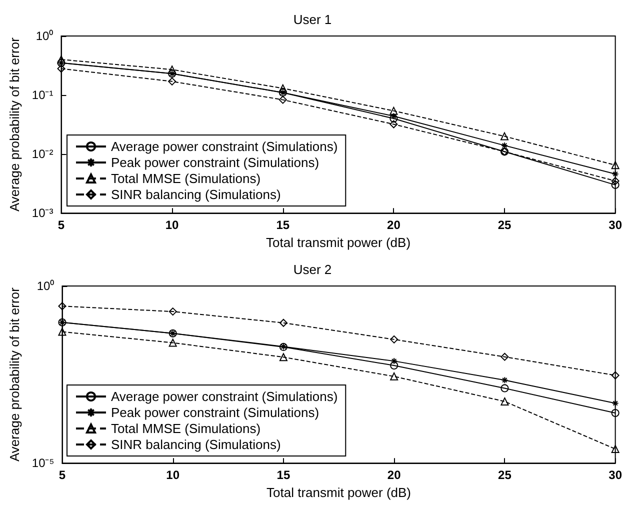  Describe the element at coordinates (43, 213) in the screenshot. I see `y-tick-label: 10⁻³` at that location.